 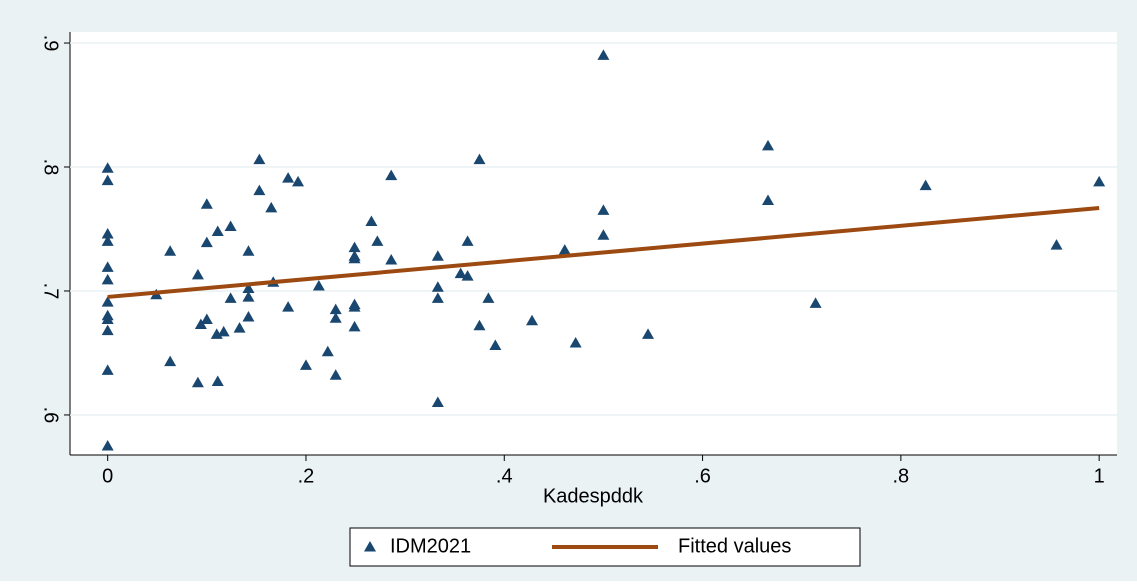 I want to click on y-tick-label: .9, so click(x=51, y=43).